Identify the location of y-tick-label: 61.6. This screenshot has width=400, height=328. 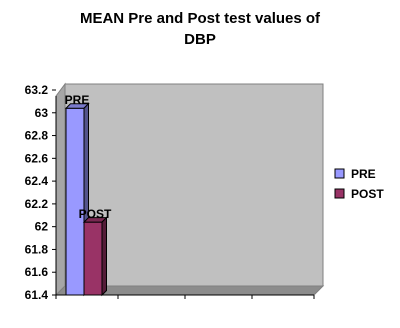
(37, 272).